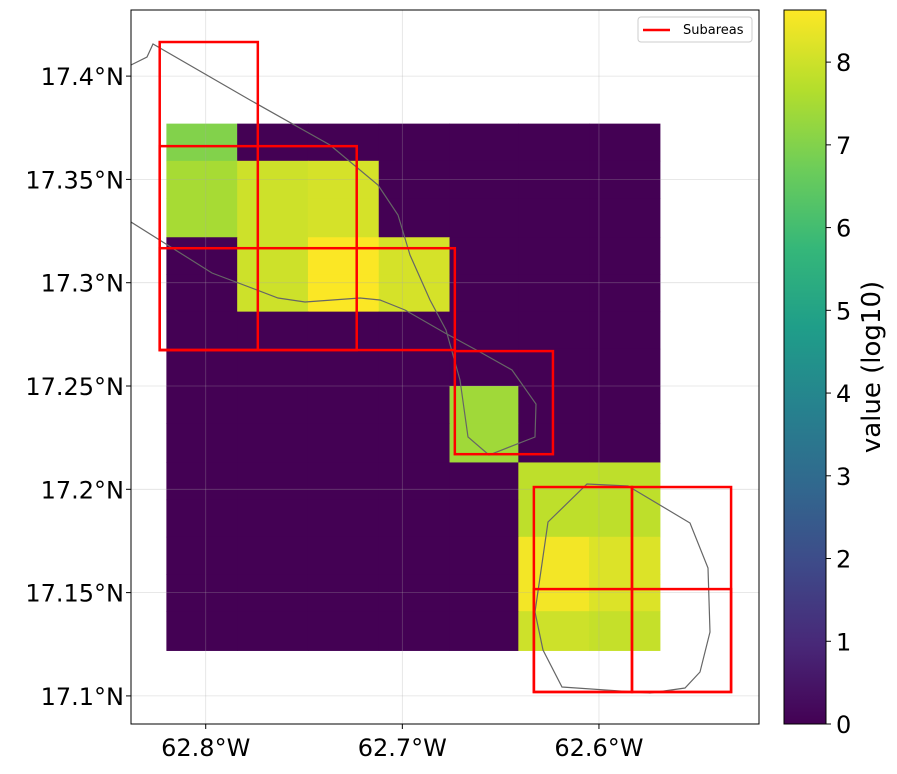 The image size is (897, 774). I want to click on coastline, so click(622, 588).